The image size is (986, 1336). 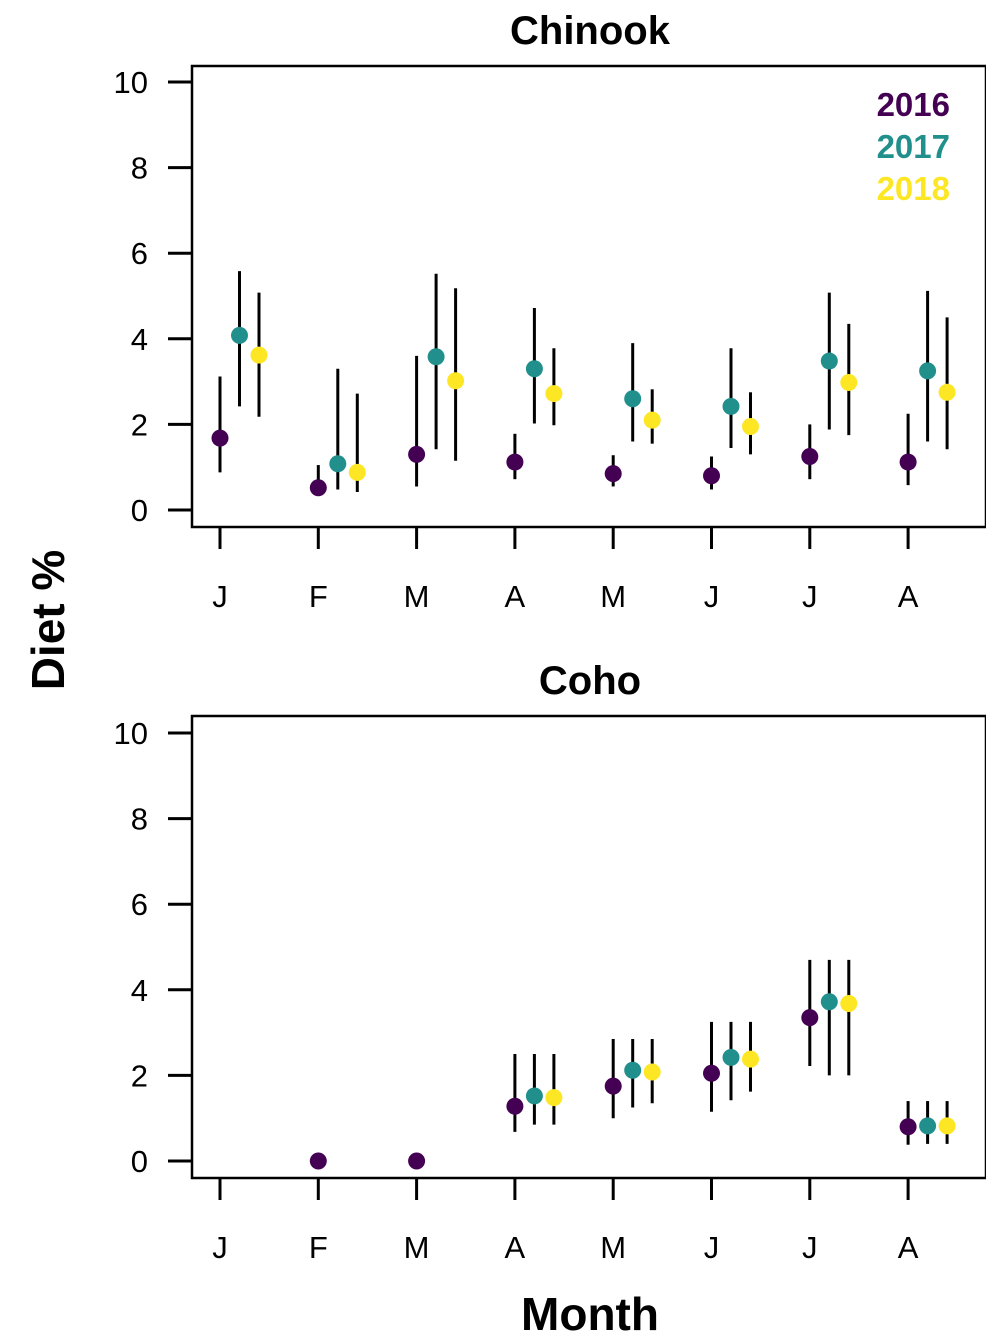 I want to click on legend-entry: 2016, so click(x=913, y=104).